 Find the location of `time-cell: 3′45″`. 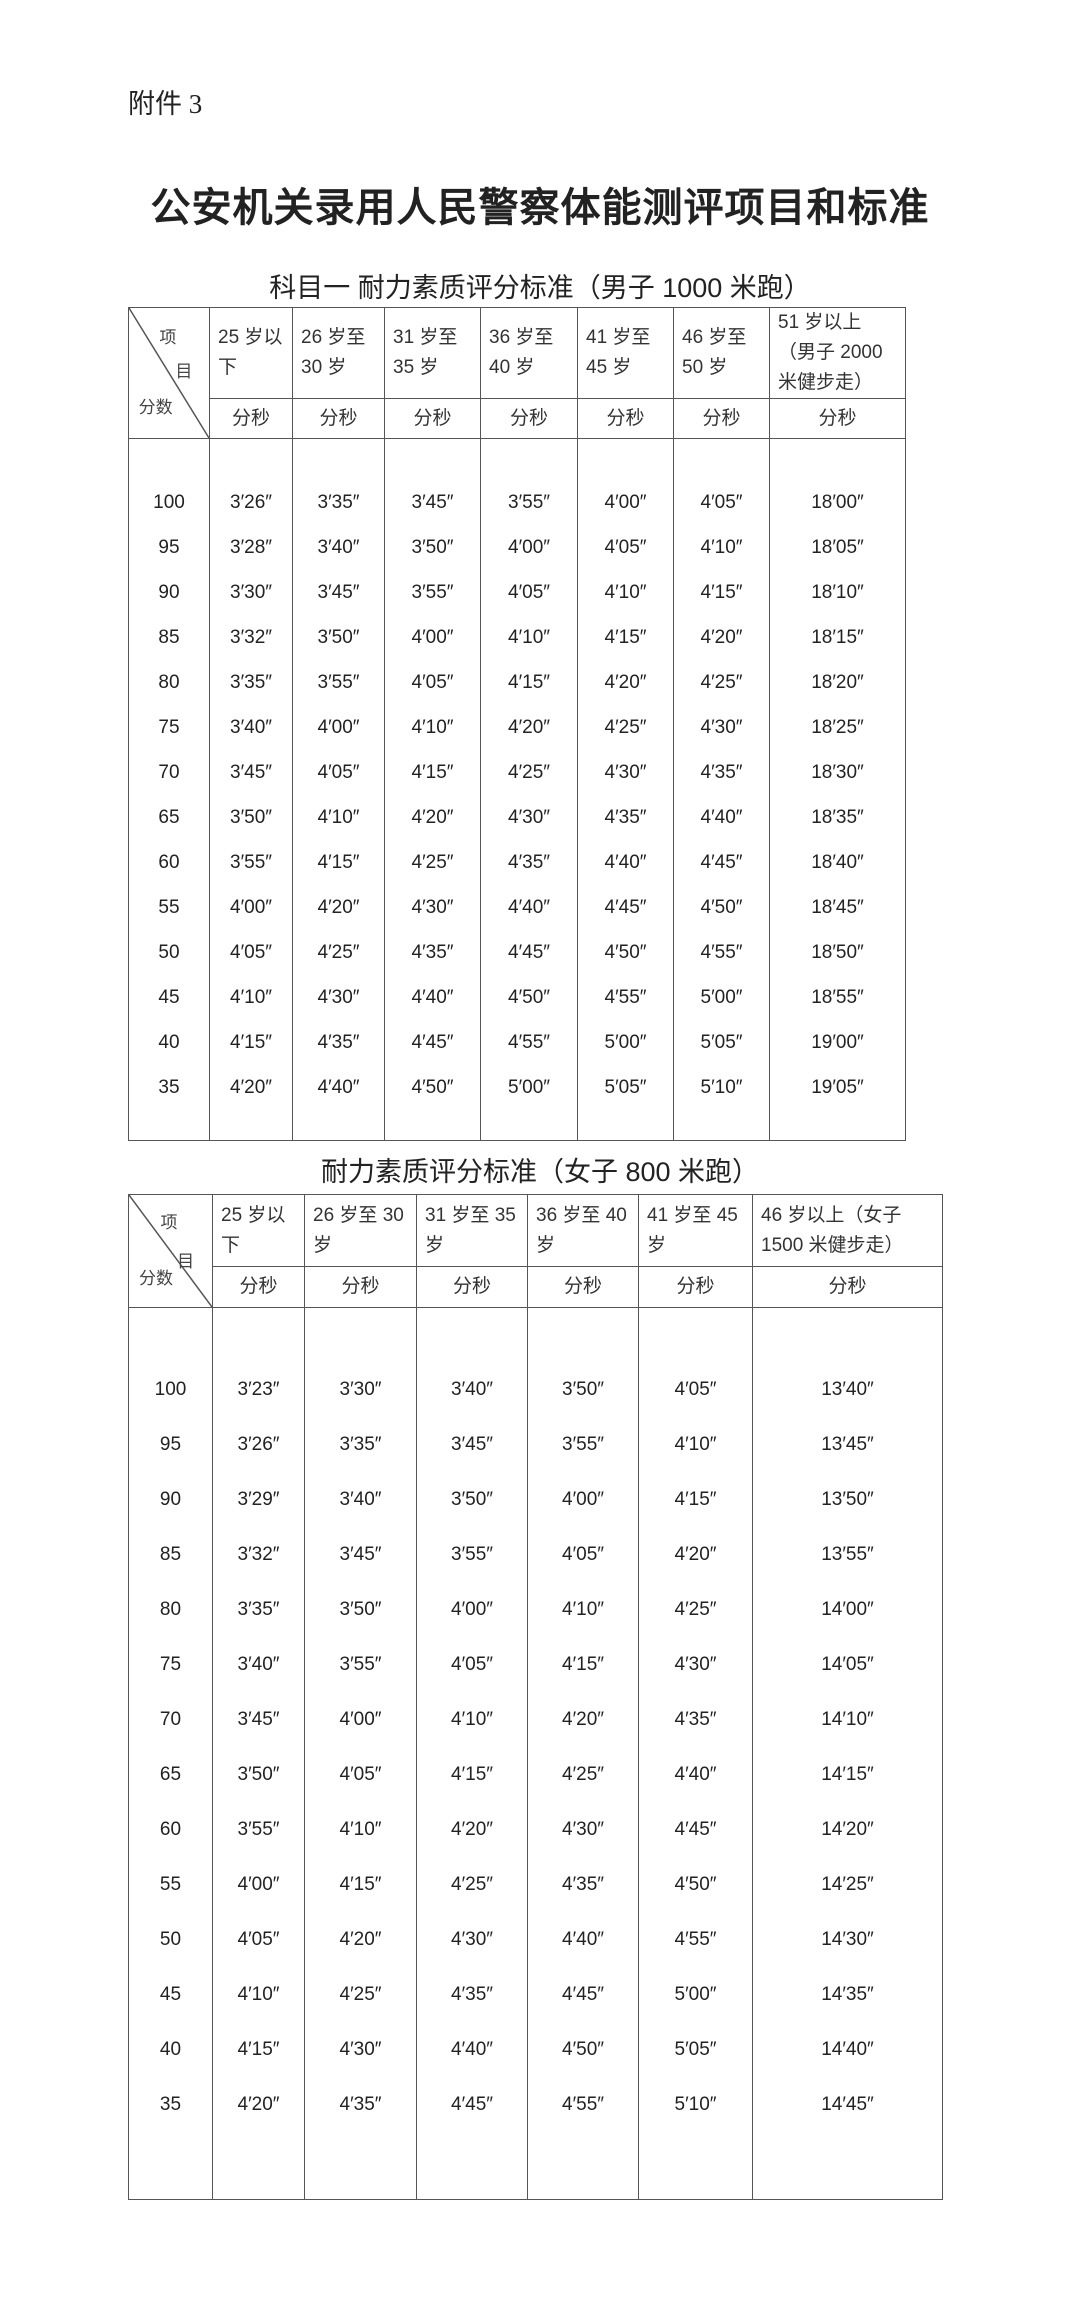

time-cell: 3′45″ is located at coordinates (432, 503).